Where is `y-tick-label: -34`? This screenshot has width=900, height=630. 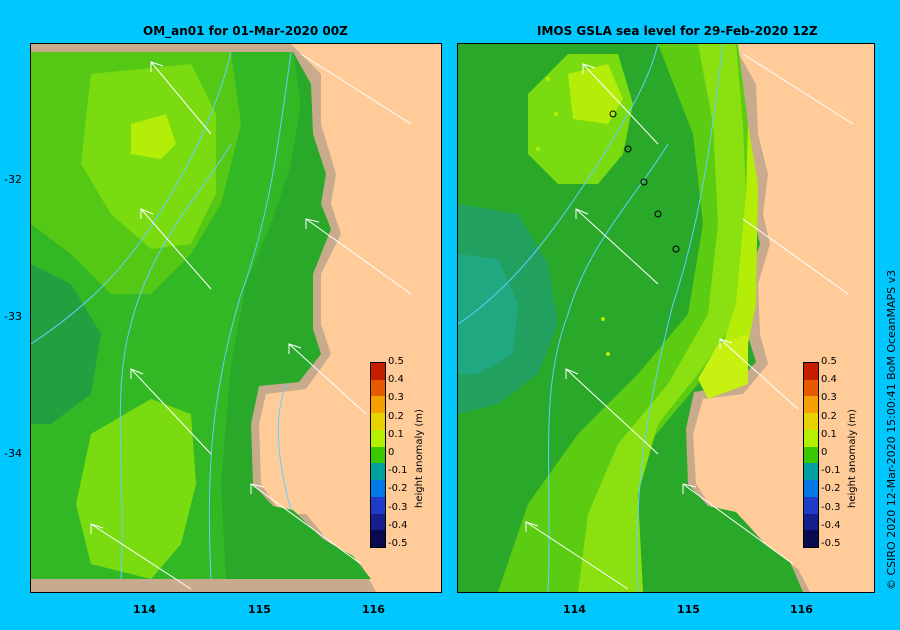
y-tick-label: -34 is located at coordinates (13, 453).